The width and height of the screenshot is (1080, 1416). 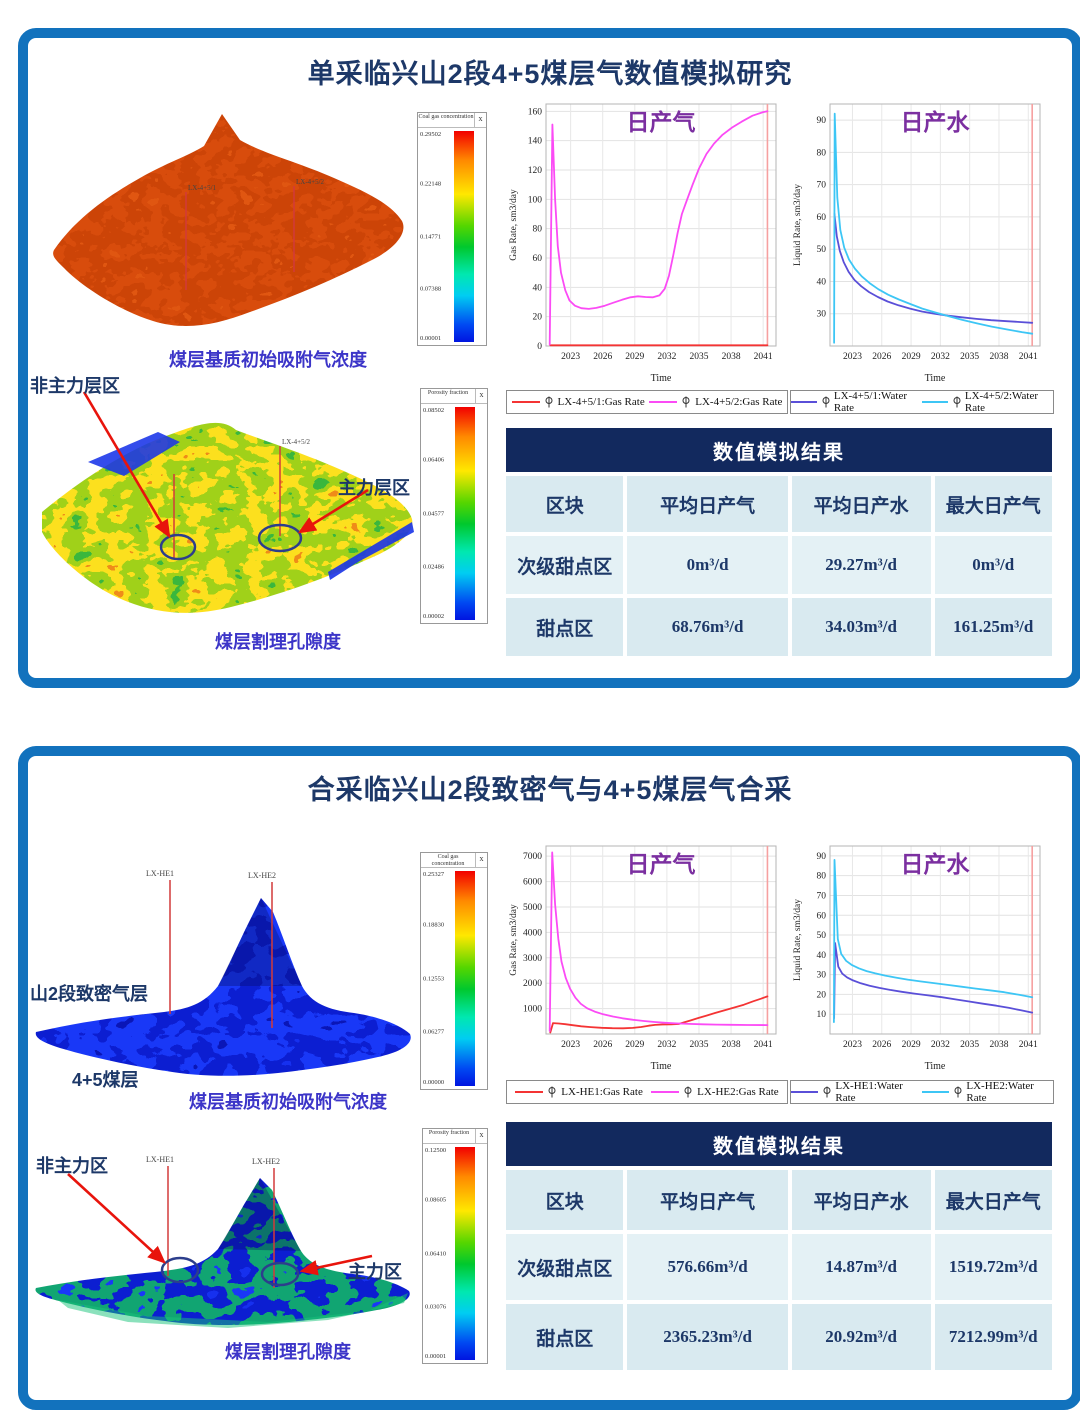 I want to click on y-tick-label: 70, so click(x=822, y=186).